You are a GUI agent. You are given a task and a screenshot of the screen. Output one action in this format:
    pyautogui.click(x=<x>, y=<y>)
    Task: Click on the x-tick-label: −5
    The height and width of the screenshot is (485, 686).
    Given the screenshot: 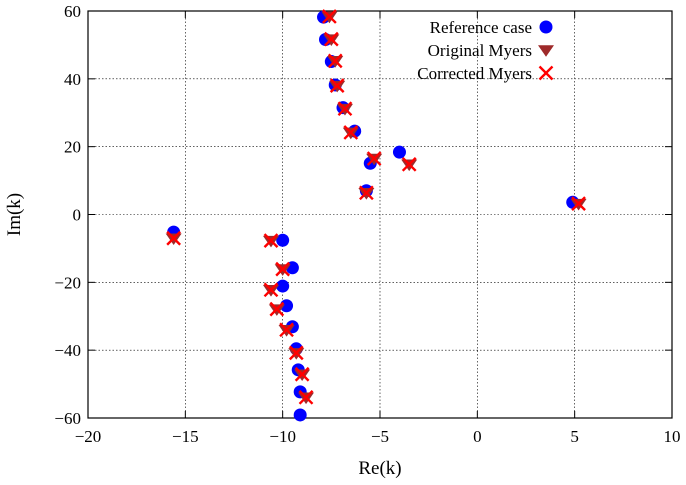 What is the action you would take?
    pyautogui.click(x=380, y=436)
    